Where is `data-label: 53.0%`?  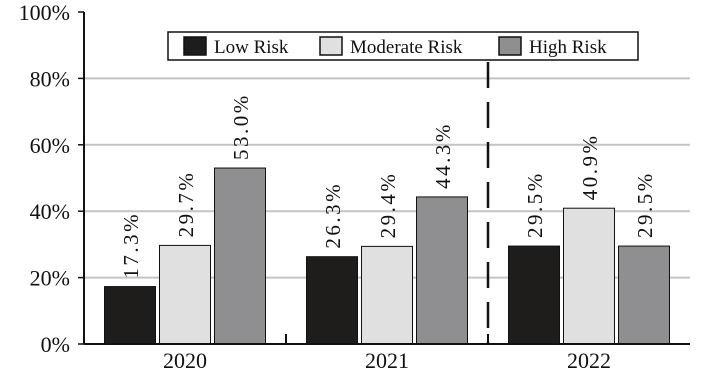 data-label: 53.0% is located at coordinates (241, 126).